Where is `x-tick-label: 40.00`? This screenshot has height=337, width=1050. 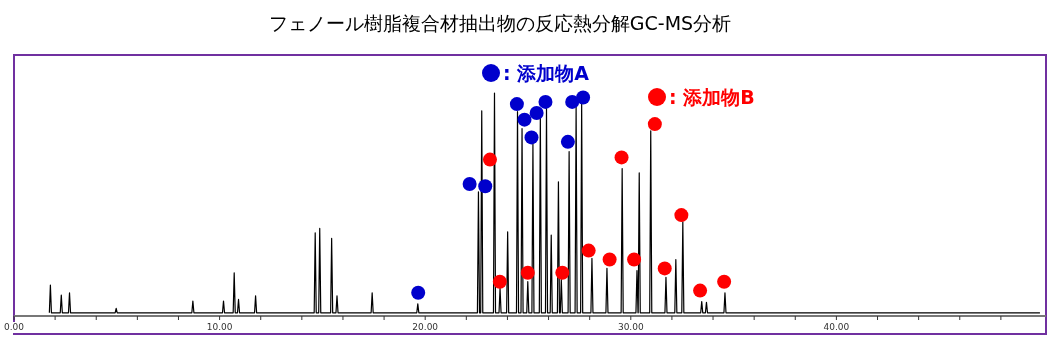
x-tick-label: 40.00 is located at coordinates (836, 327).